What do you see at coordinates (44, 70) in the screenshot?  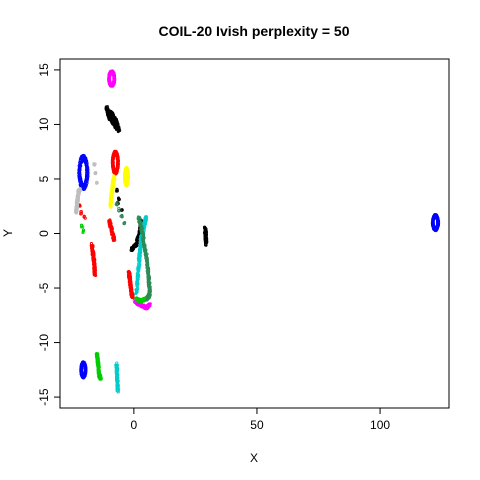 I see `y-tick-label: 15` at bounding box center [44, 70].